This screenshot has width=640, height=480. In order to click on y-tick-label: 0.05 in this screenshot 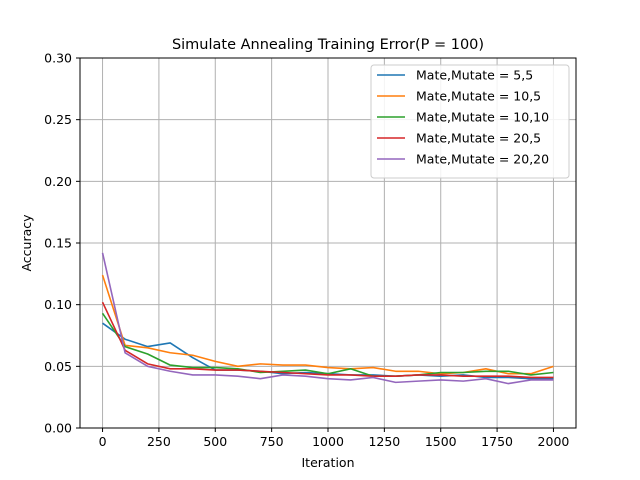, I will do `click(58, 366)`.